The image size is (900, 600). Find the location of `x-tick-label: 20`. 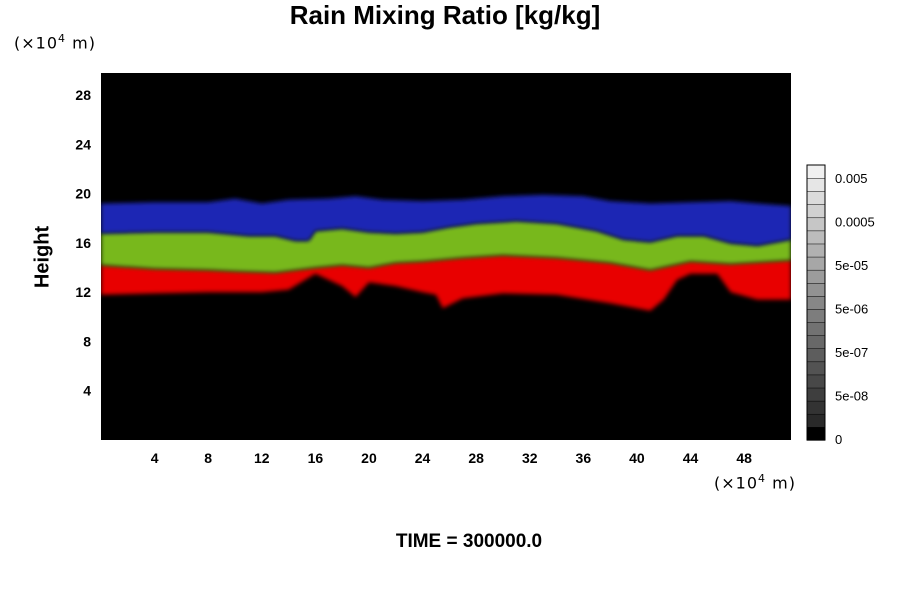

x-tick-label: 20 is located at coordinates (369, 458).